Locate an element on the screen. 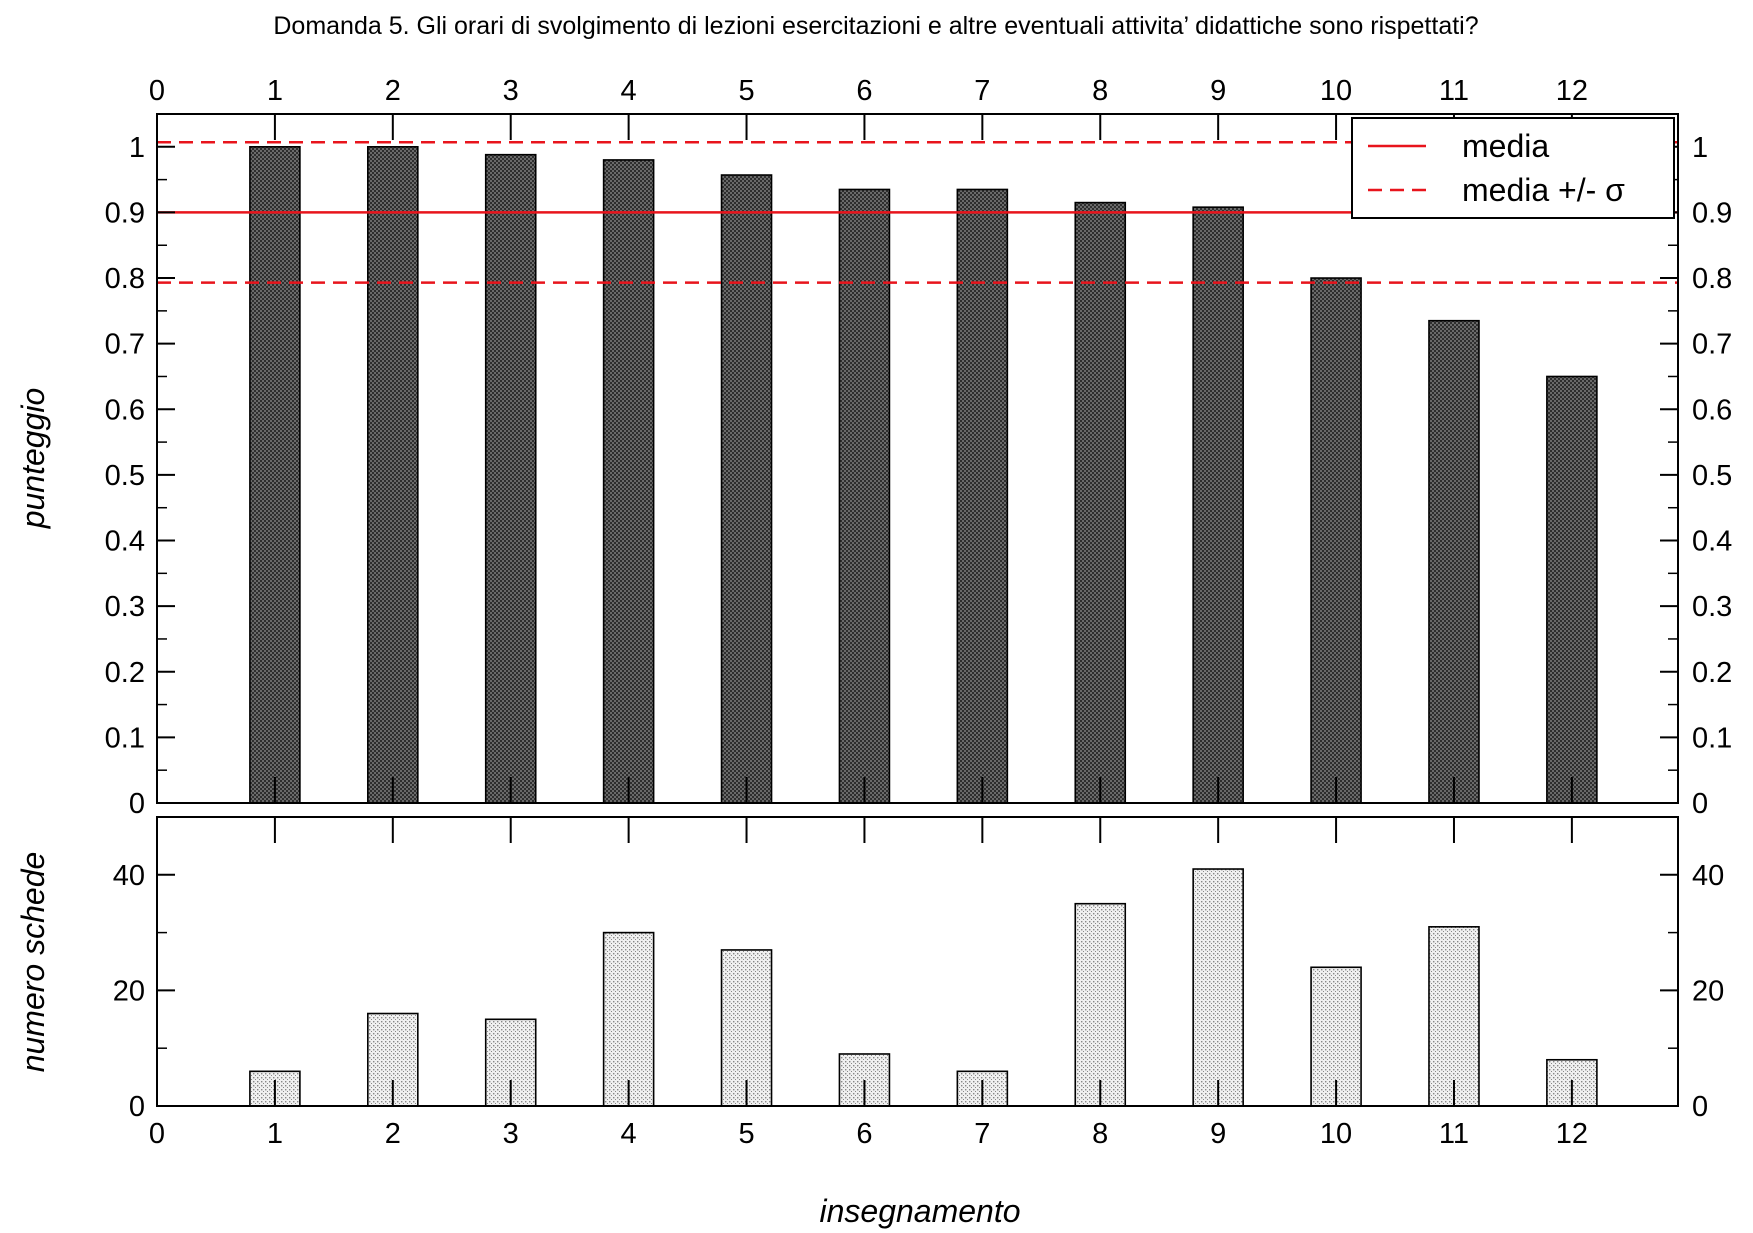 The image size is (1753, 1233). count-ytick-label-left: 20 is located at coordinates (129, 991).